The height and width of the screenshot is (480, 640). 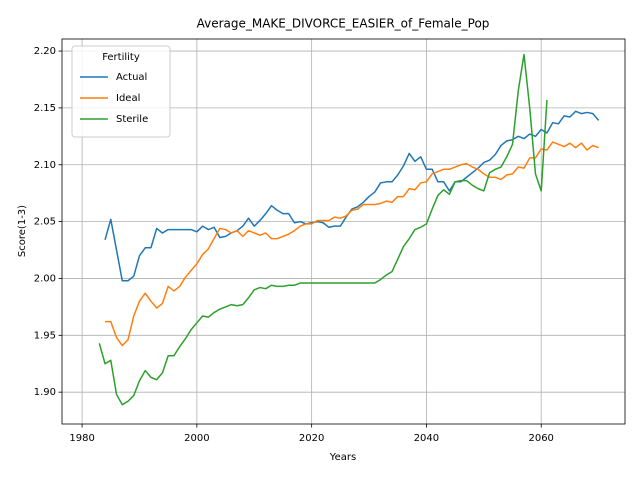 I want to click on legend: Fertility Actual Ideal Sterile, so click(x=121, y=91).